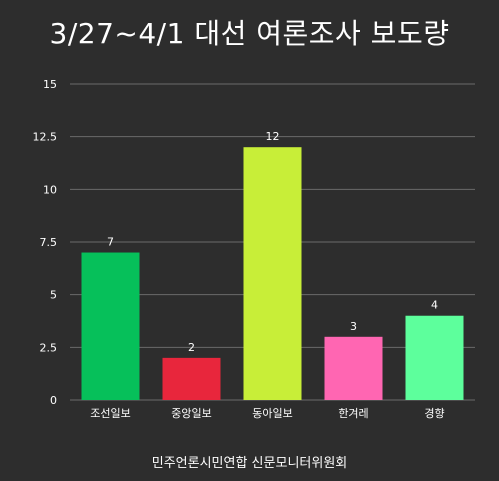 The height and width of the screenshot is (481, 499). I want to click on y-tick-label: 12.5, so click(45, 137).